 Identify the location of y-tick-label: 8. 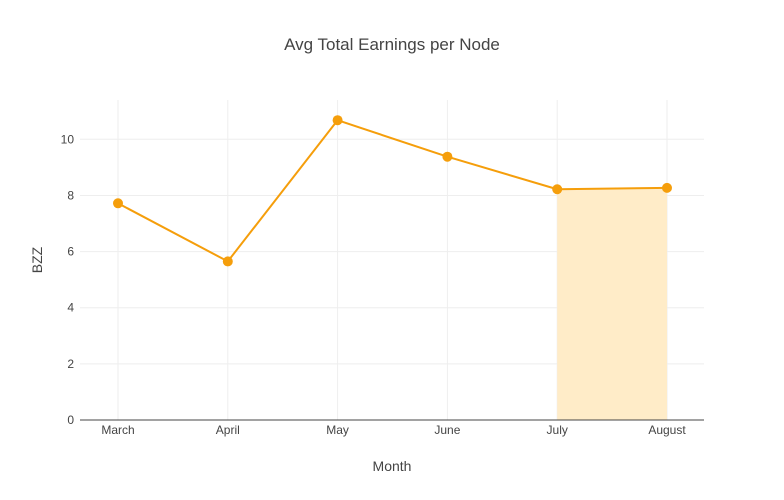
(70, 195).